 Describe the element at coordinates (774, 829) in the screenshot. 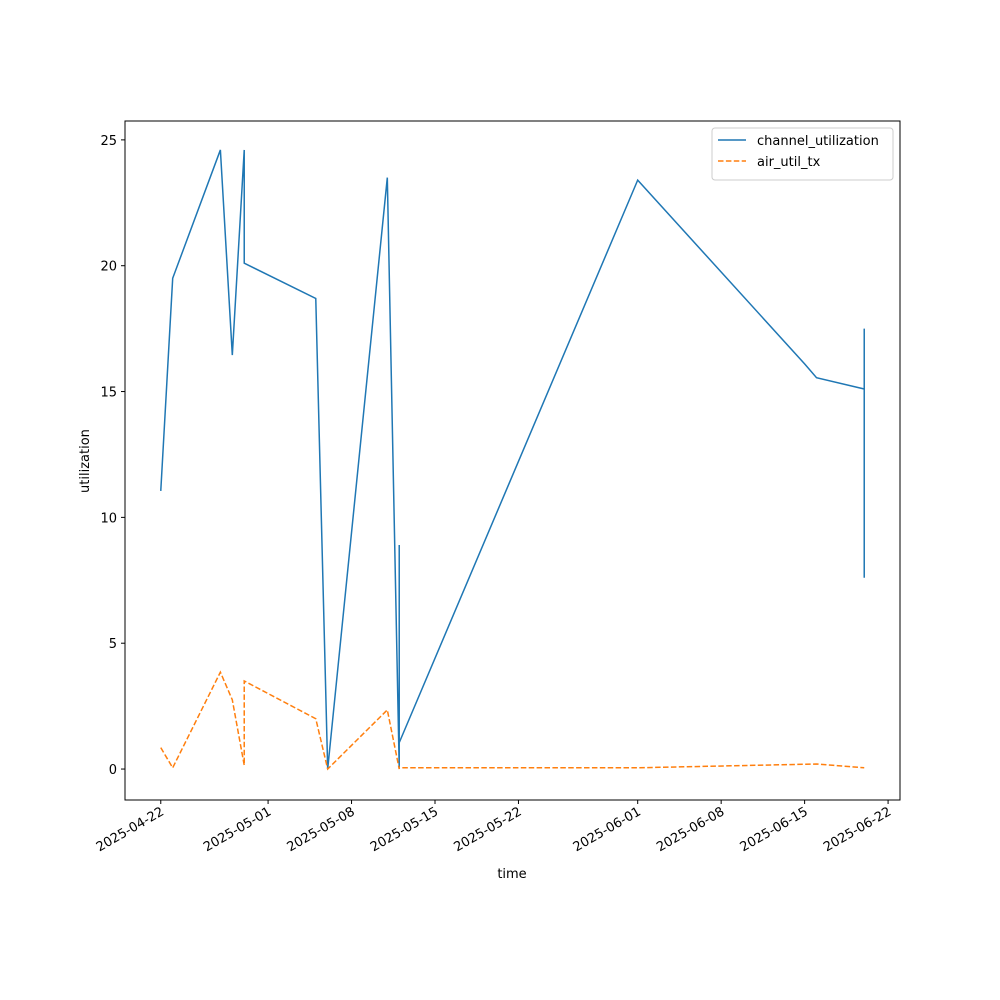

I see `x-tick-label: 2025-06-15` at that location.